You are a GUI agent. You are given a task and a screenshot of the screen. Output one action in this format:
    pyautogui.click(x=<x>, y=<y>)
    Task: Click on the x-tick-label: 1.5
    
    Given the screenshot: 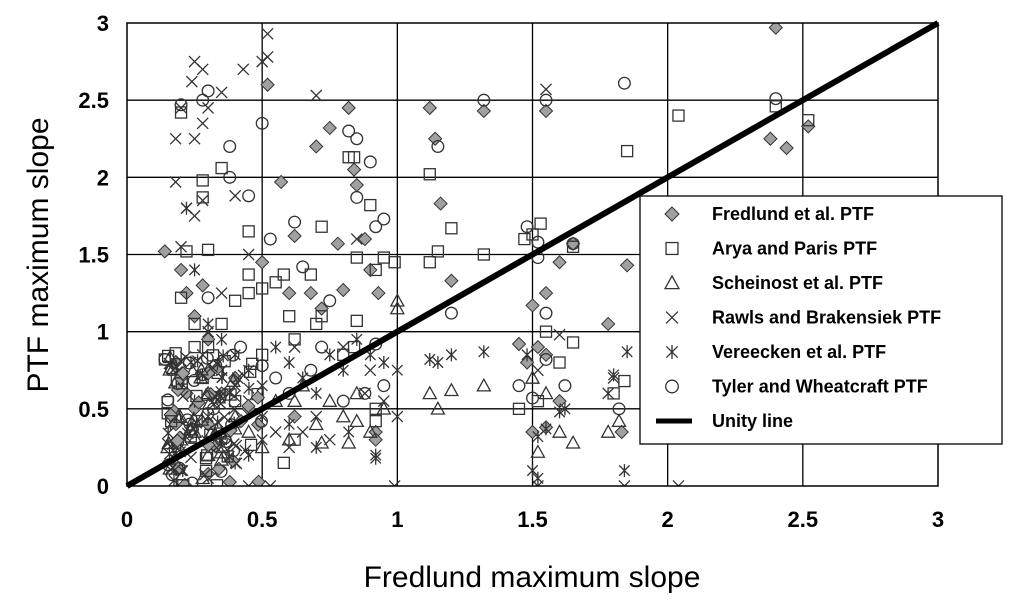 What is the action you would take?
    pyautogui.click(x=532, y=519)
    